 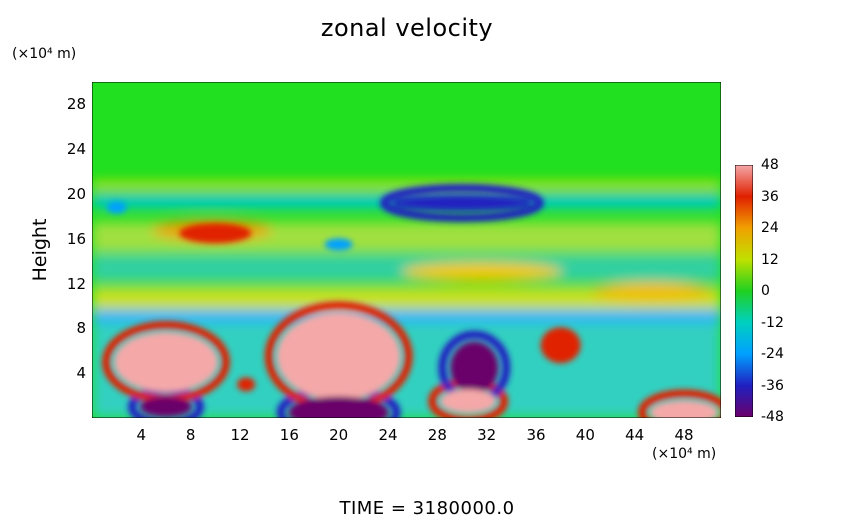 I want to click on chart-title: zonal velocity, so click(x=407, y=28).